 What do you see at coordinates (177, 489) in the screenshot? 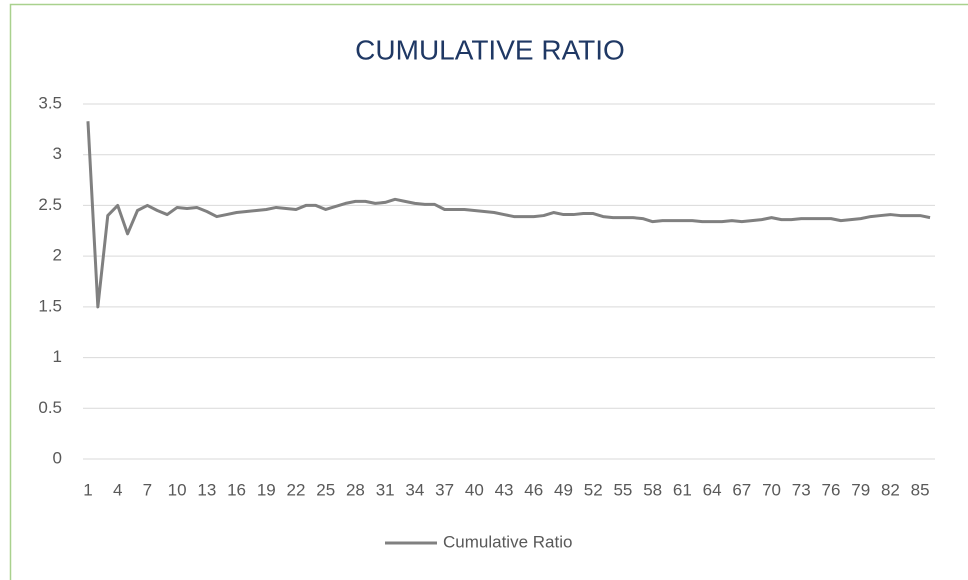
I see `x-tick-label: 10` at bounding box center [177, 489].